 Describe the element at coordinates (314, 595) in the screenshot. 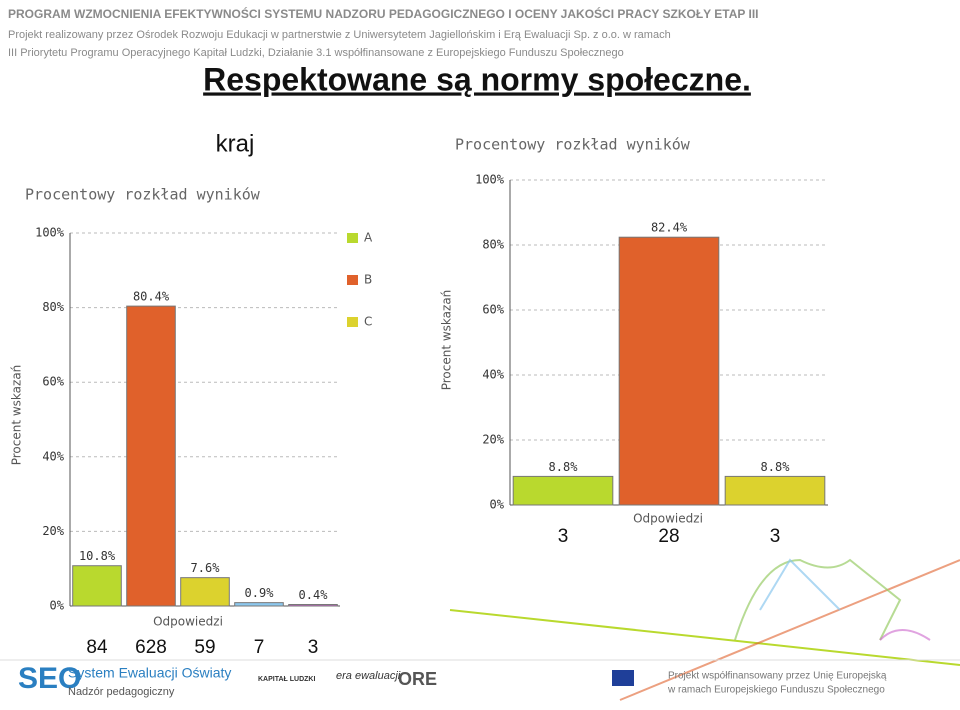

I see `value-label: 0.4%` at that location.